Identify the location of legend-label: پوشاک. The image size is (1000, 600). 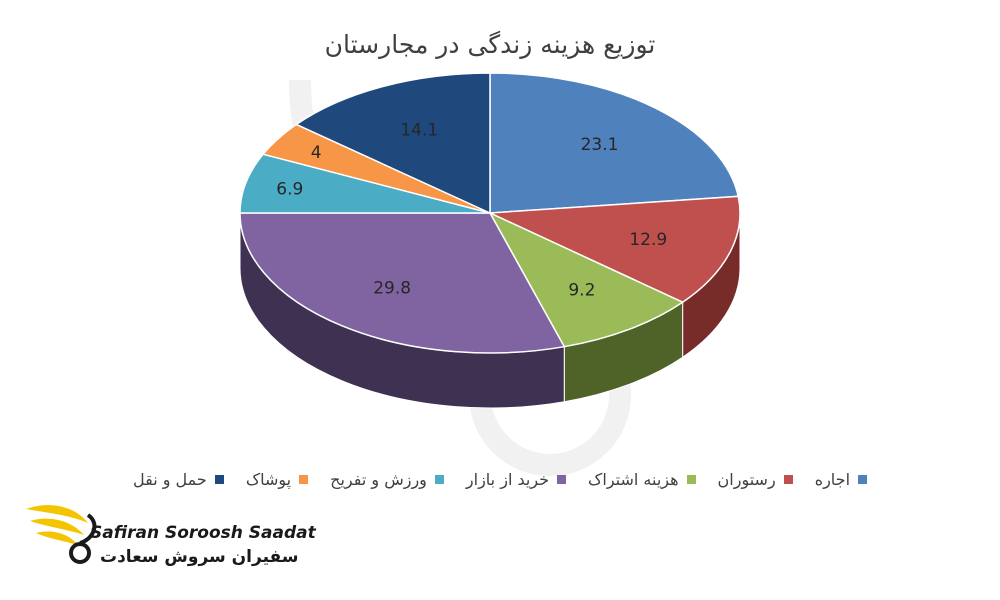
(268, 479).